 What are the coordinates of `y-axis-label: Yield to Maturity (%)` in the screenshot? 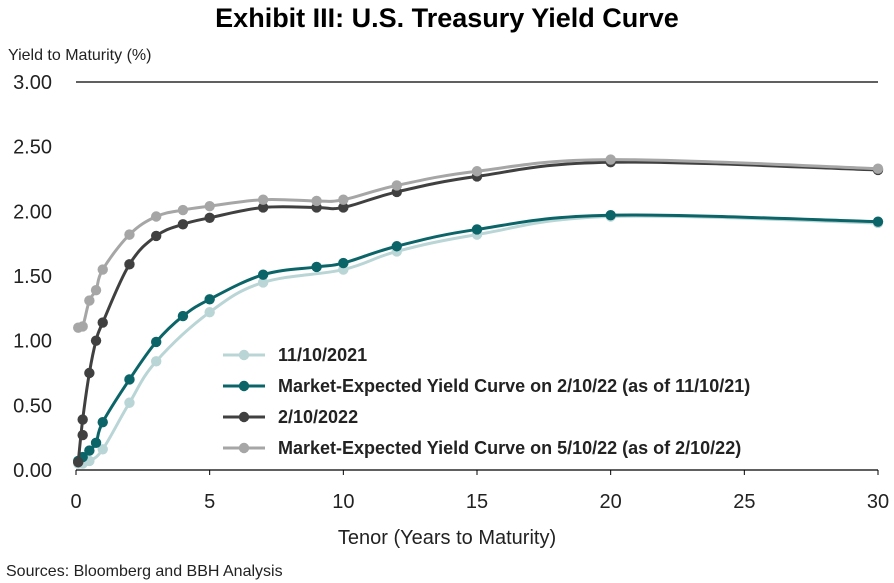 It's located at (79, 55).